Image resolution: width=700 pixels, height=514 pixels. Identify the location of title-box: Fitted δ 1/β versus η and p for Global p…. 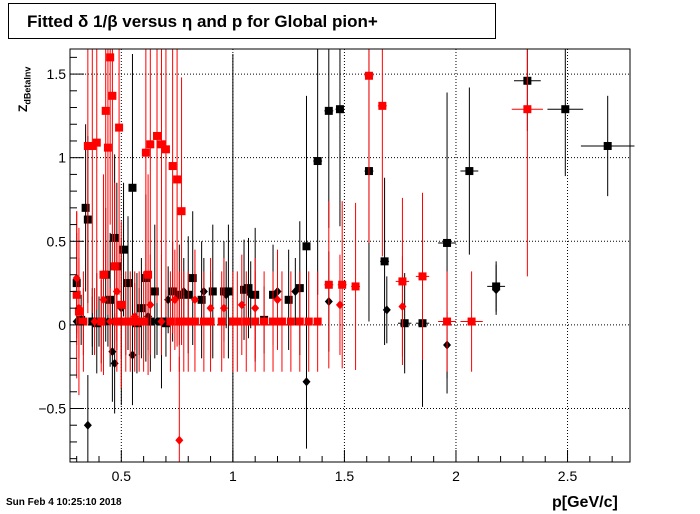
(252, 21).